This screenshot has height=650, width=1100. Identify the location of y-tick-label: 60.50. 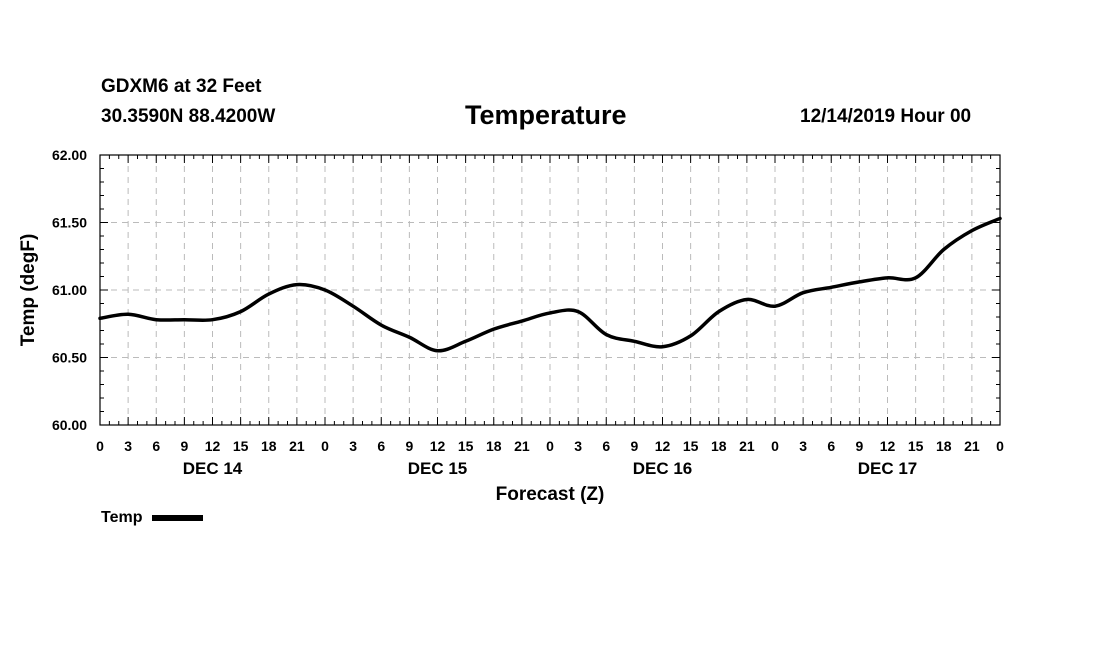
(69, 358).